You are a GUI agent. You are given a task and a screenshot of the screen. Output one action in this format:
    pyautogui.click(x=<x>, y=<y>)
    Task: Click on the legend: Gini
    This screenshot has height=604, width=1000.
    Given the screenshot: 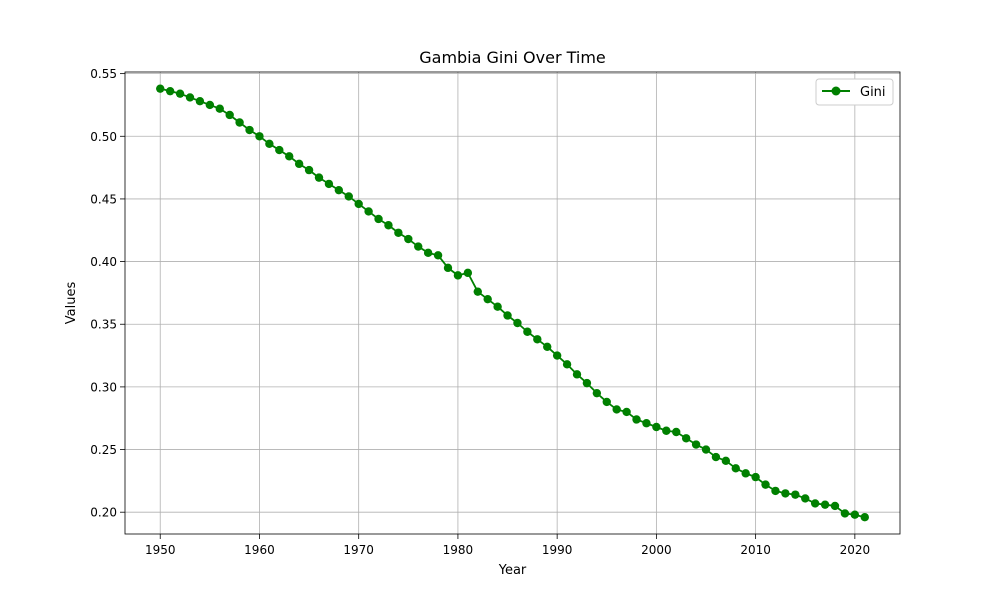 What is the action you would take?
    pyautogui.click(x=854, y=92)
    